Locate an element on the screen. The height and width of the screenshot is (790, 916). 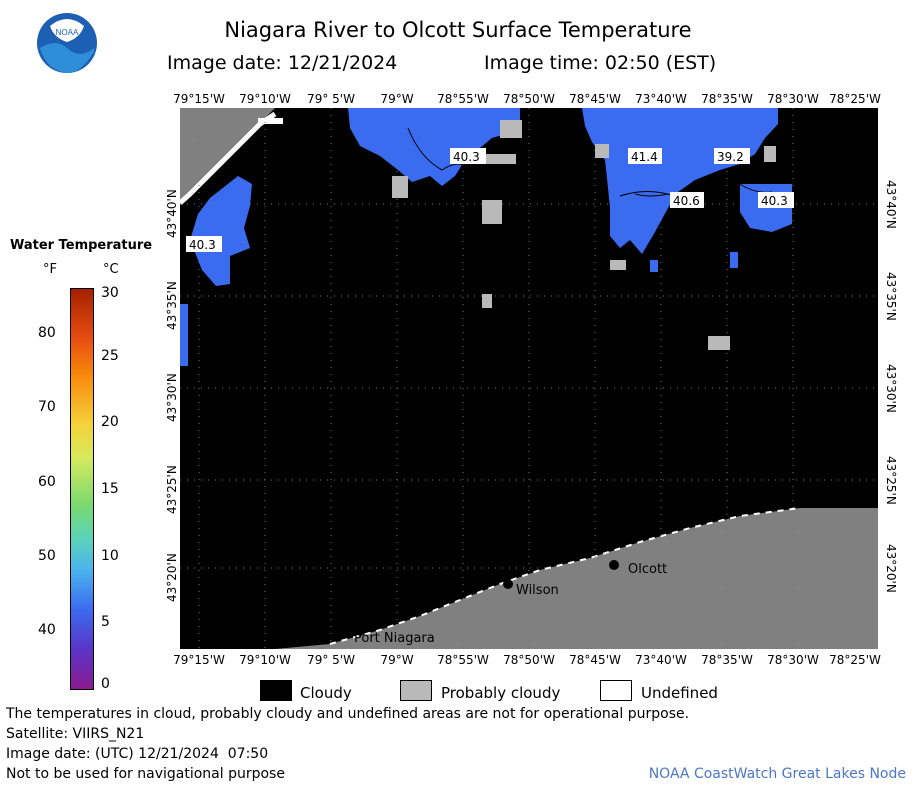
utc-date: Image date: (UTC) 12/21/2024 07:50 is located at coordinates (137, 754).